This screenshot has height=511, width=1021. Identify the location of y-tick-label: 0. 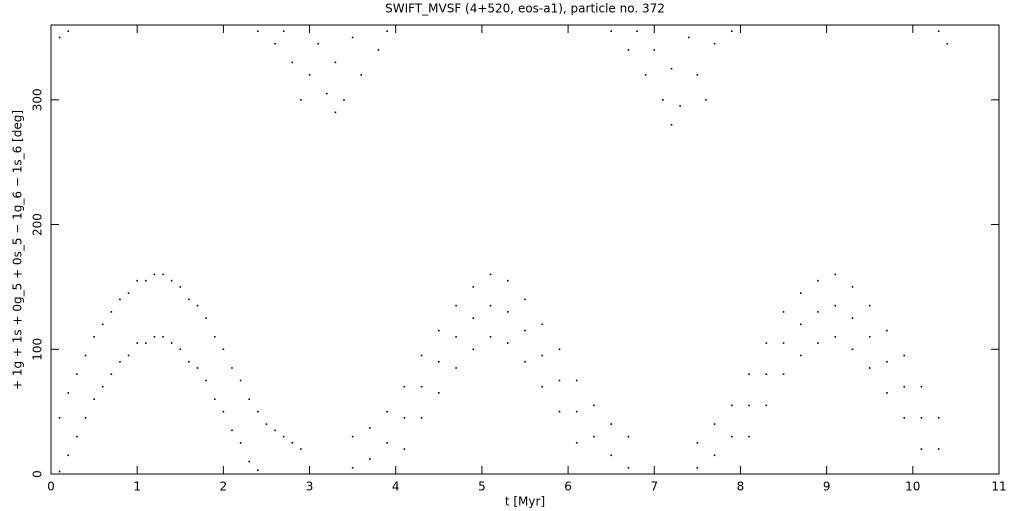
(38, 474).